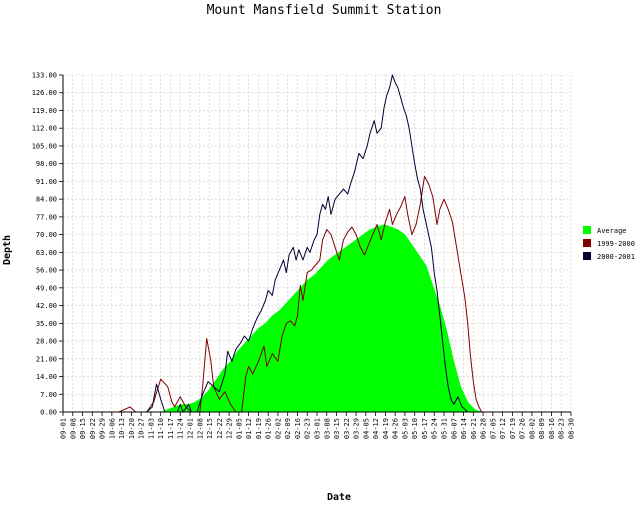 The height and width of the screenshot is (515, 640). Describe the element at coordinates (230, 428) in the screenshot. I see `x-tick-label: 12-29` at that location.